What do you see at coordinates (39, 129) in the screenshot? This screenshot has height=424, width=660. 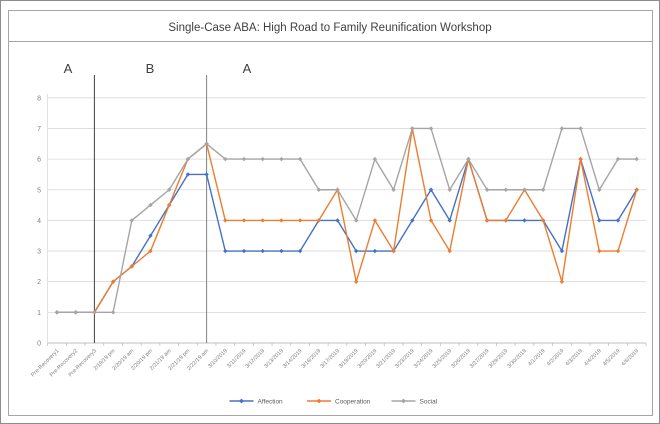 I see `y-tick-label: 7` at bounding box center [39, 129].